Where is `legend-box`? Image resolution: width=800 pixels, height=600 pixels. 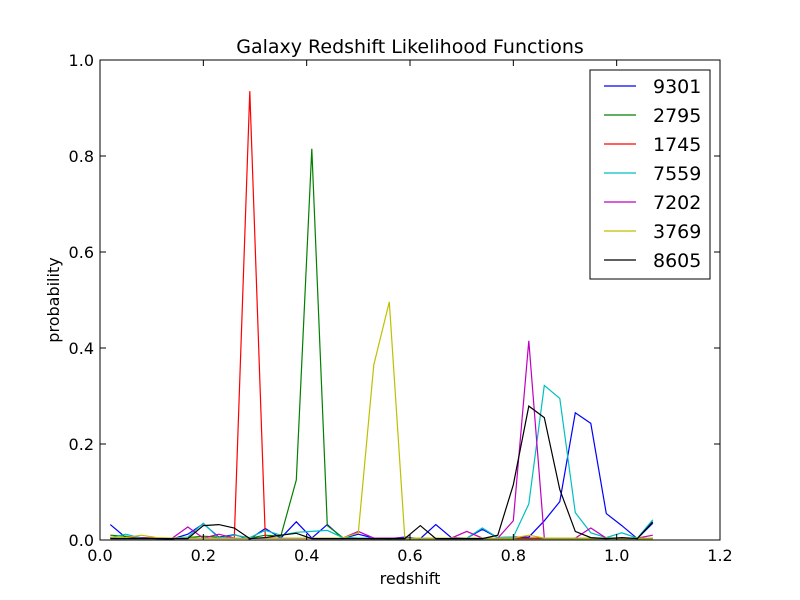 legend-box is located at coordinates (650, 174).